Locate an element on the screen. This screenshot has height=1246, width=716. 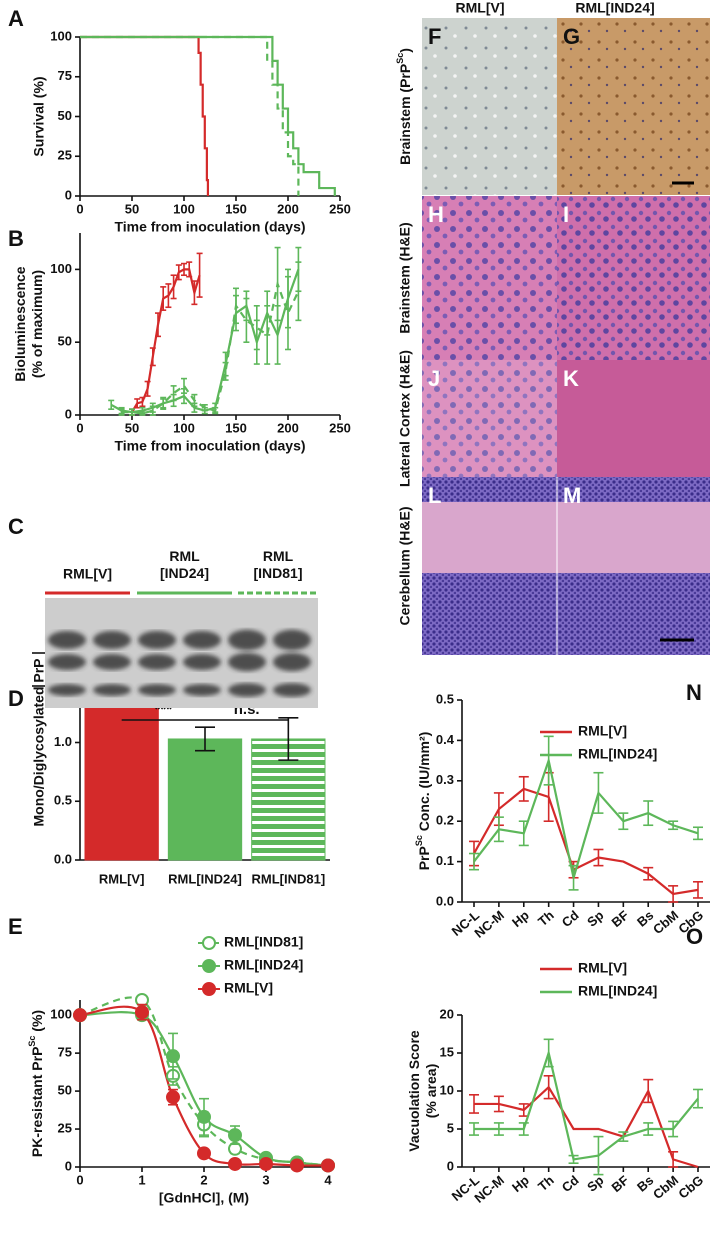
x-tick-label: NC-M is located at coordinates (489, 1188).